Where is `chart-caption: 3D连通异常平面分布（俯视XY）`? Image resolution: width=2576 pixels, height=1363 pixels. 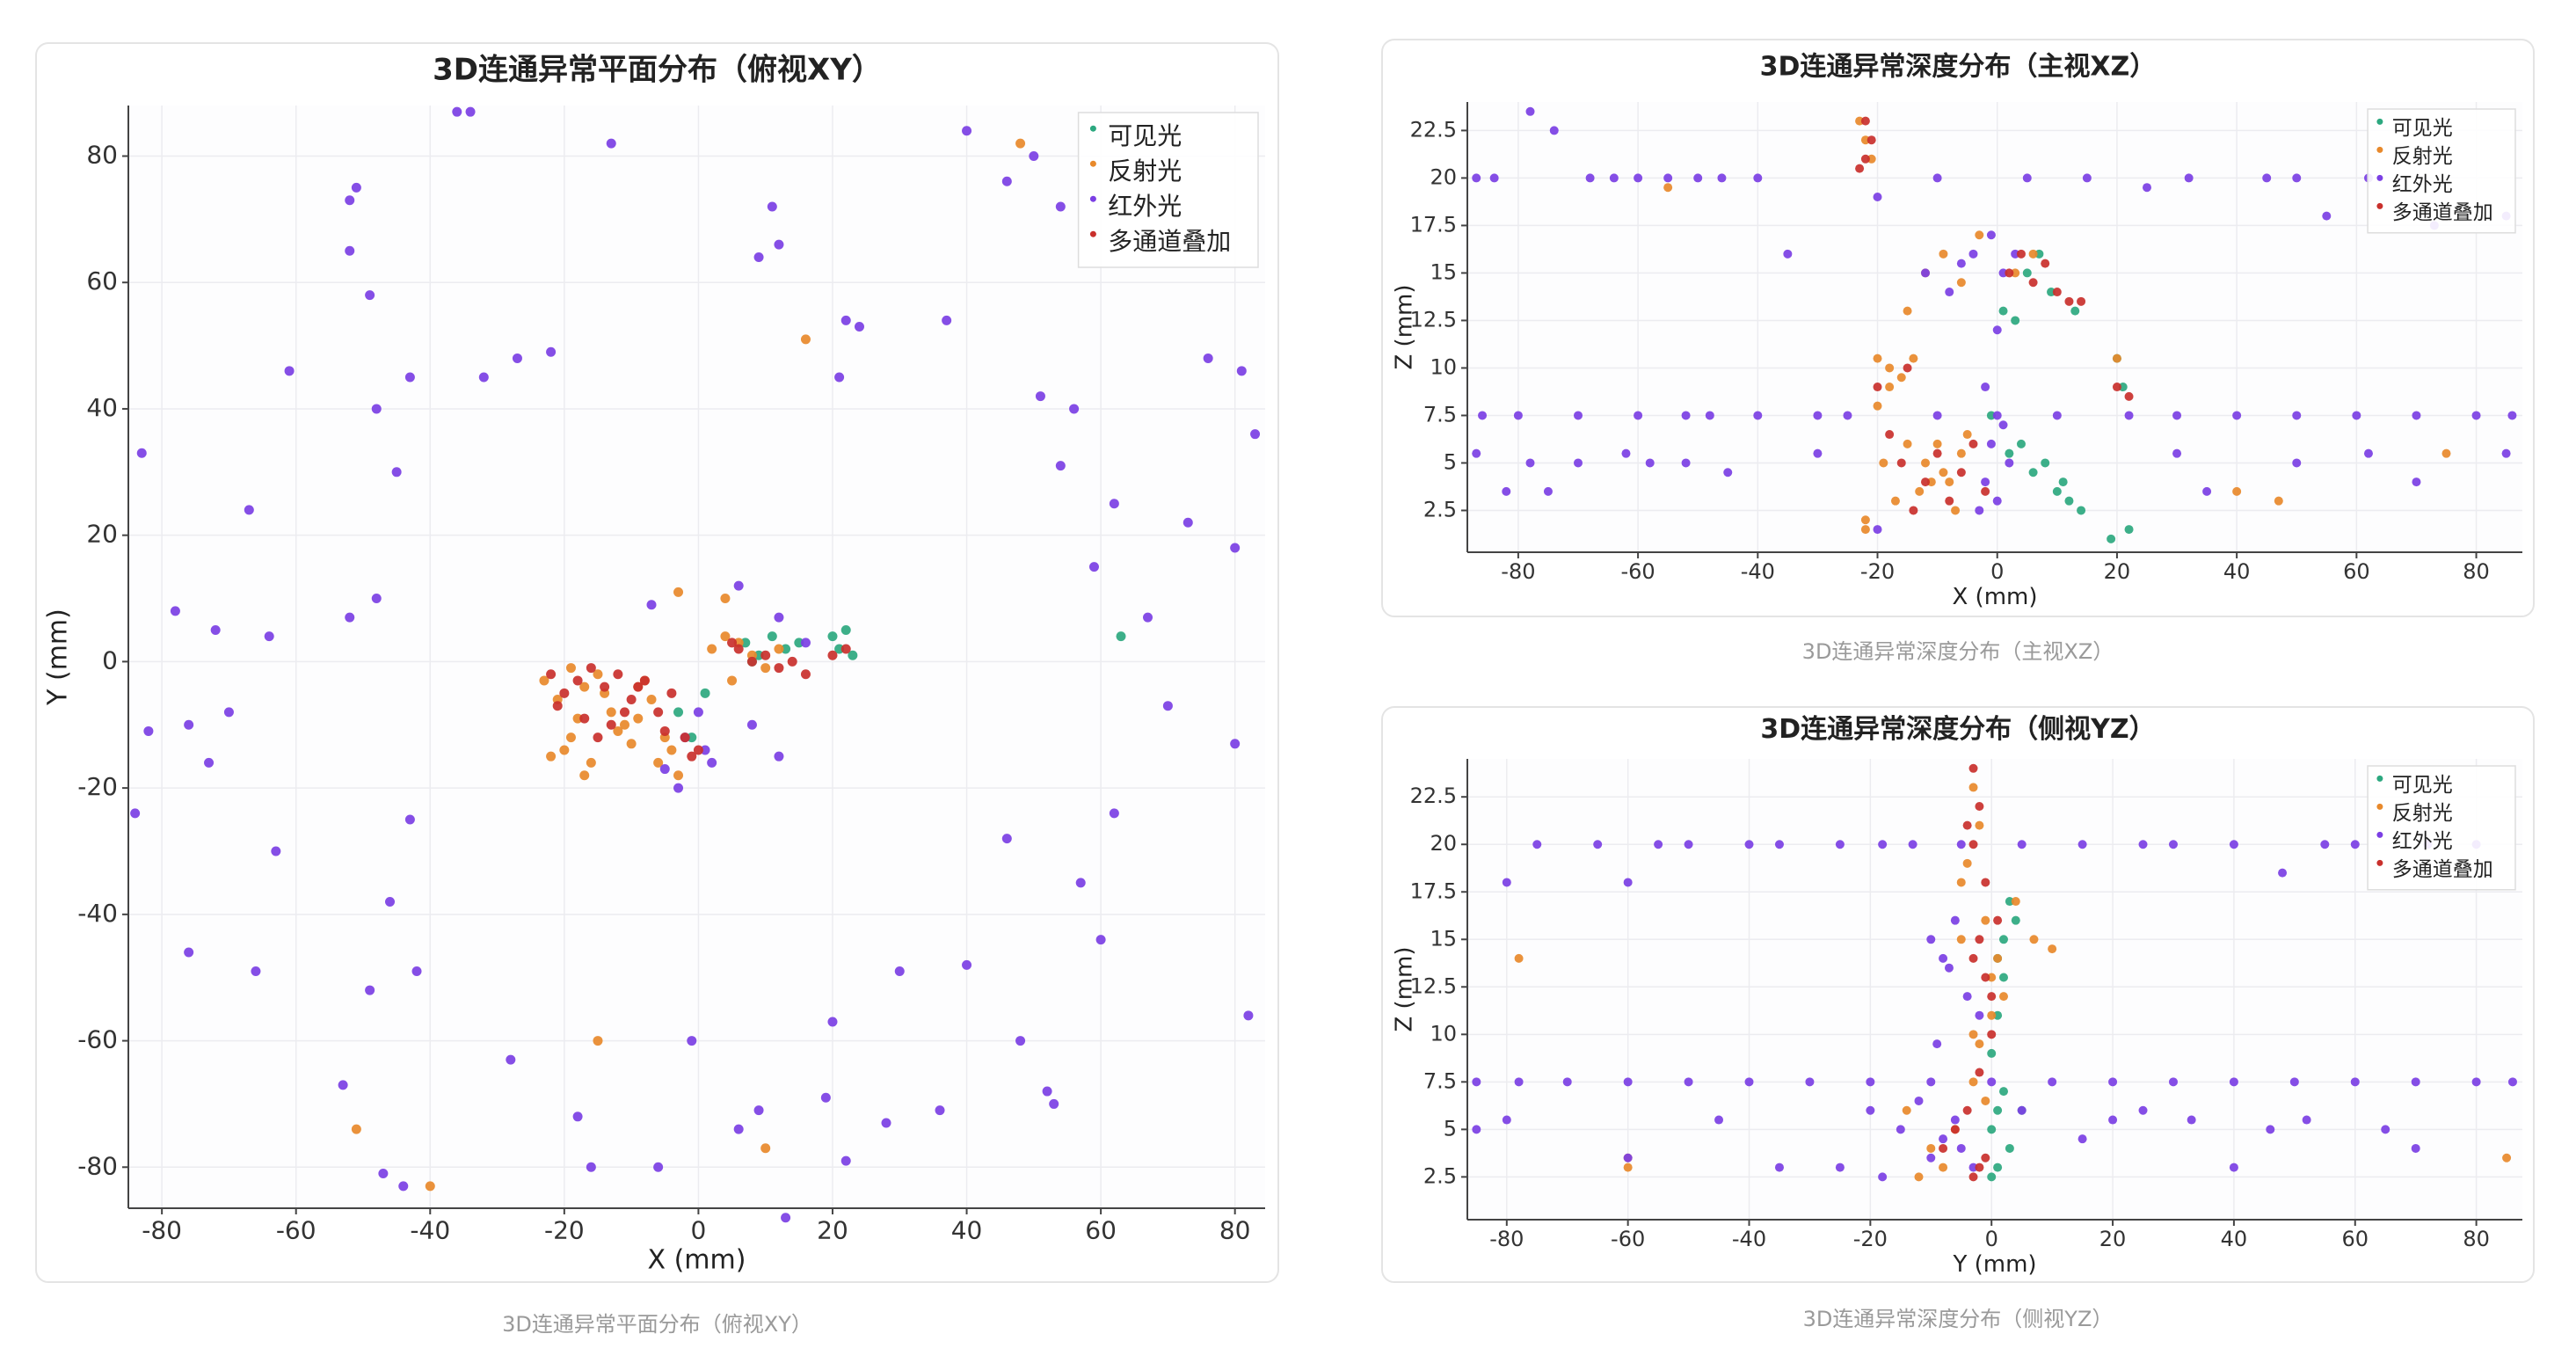
chart-caption: 3D连通异常平面分布（俯视XY） is located at coordinates (657, 1325).